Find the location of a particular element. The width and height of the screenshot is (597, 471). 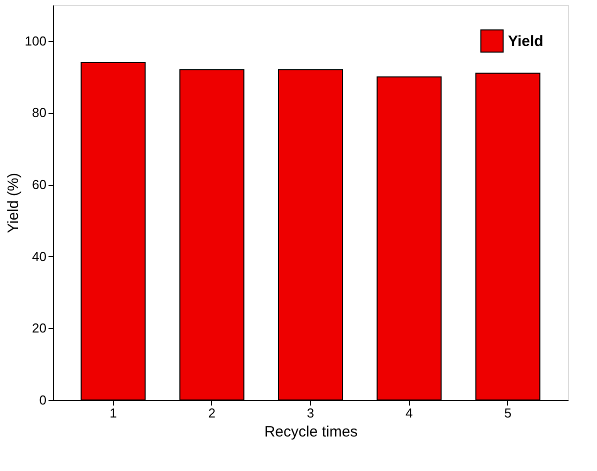

y-tick-label: 80 is located at coordinates (39, 112).